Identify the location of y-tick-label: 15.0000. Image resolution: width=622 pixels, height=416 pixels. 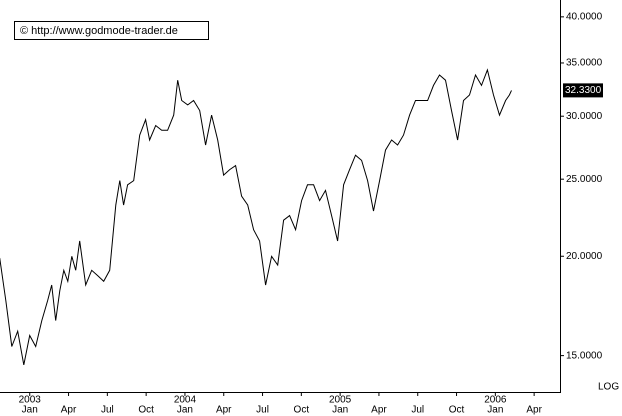
(584, 355).